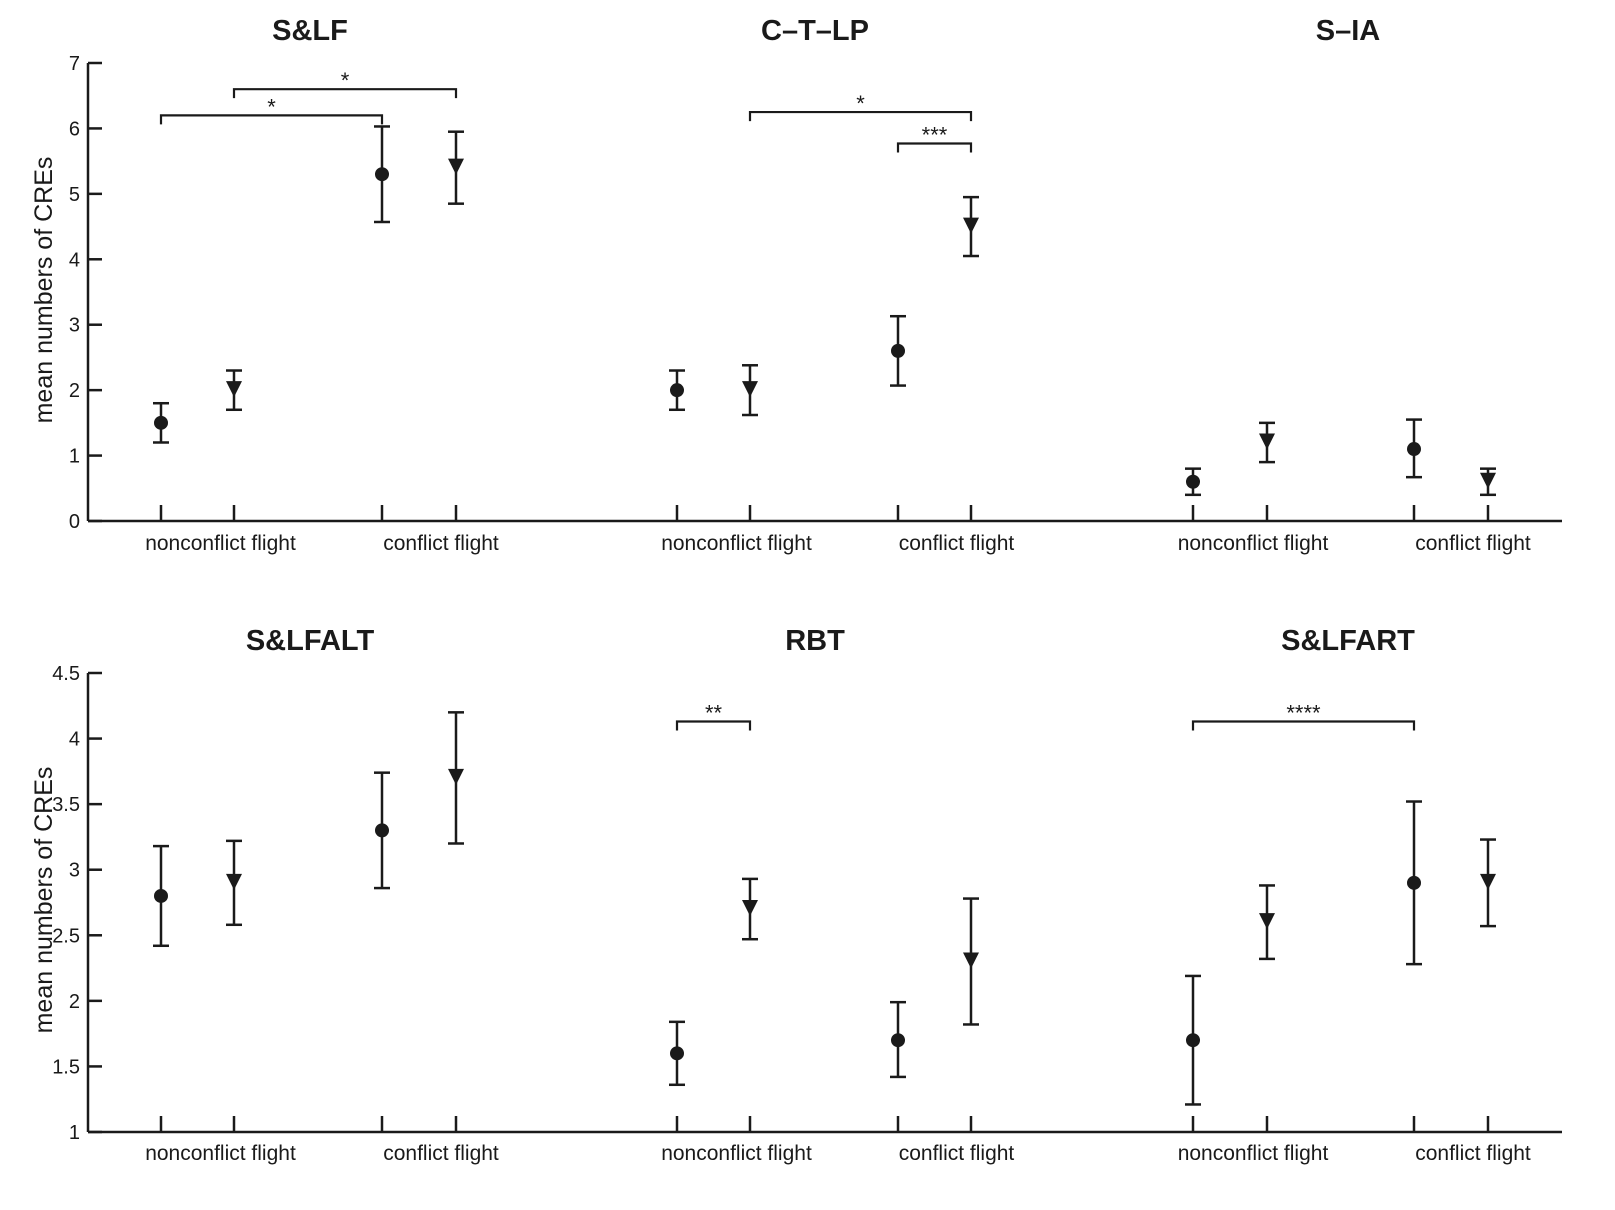 The width and height of the screenshot is (1615, 1210). Describe the element at coordinates (74, 64) in the screenshot. I see `y-tick-label: 7` at that location.